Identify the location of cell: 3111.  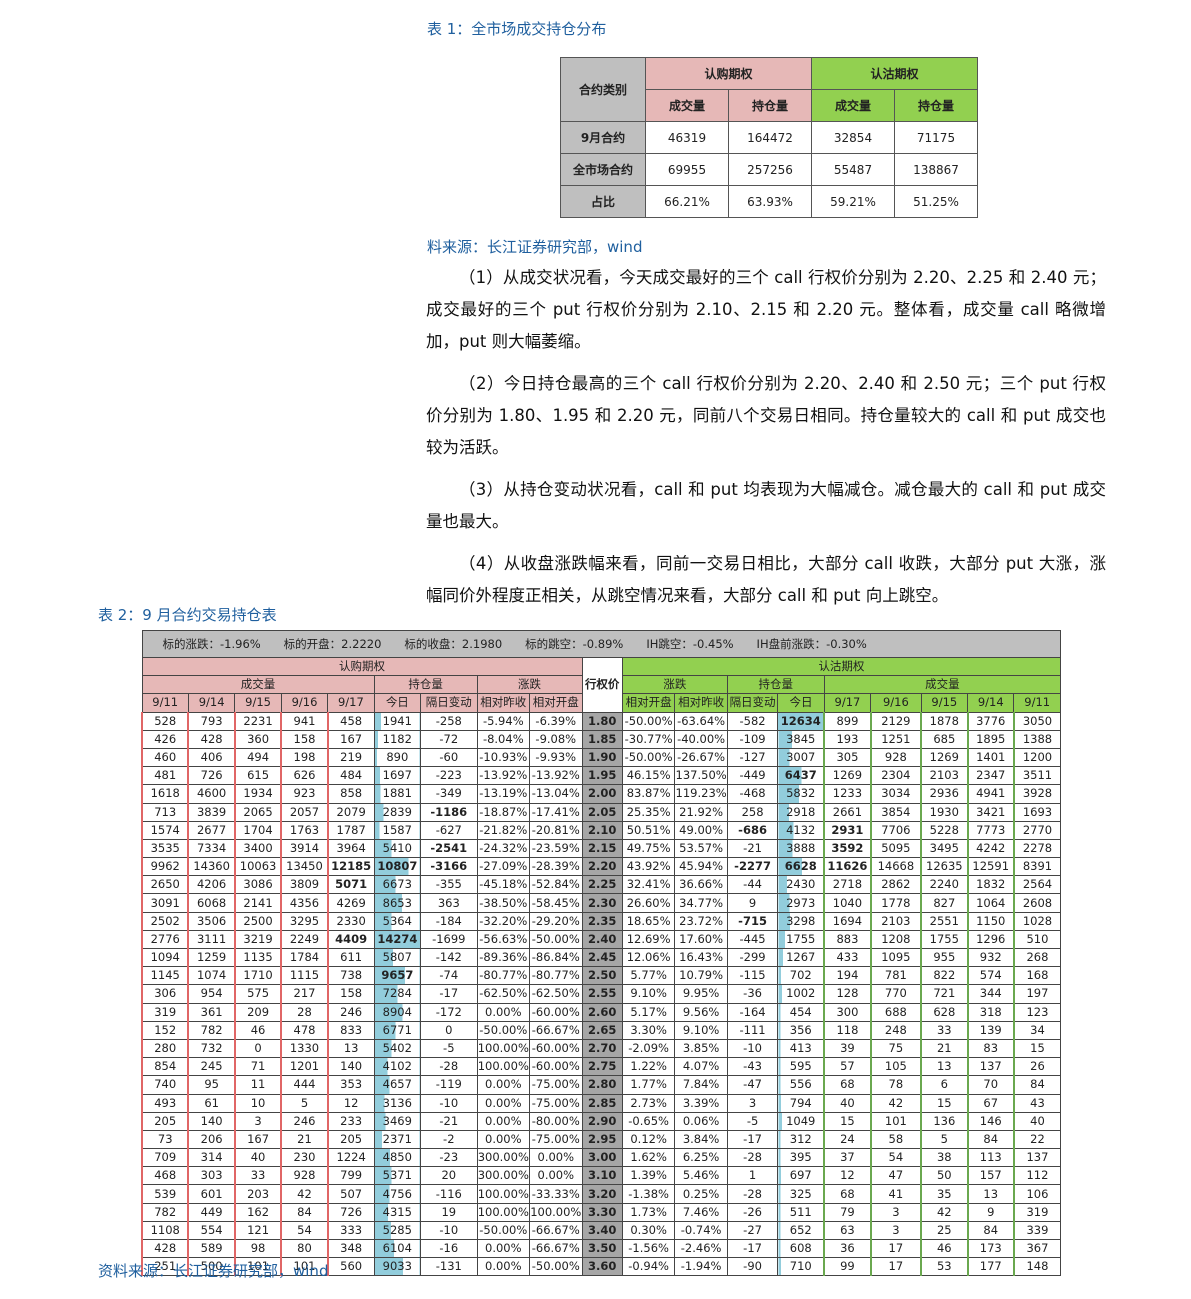
(211, 939).